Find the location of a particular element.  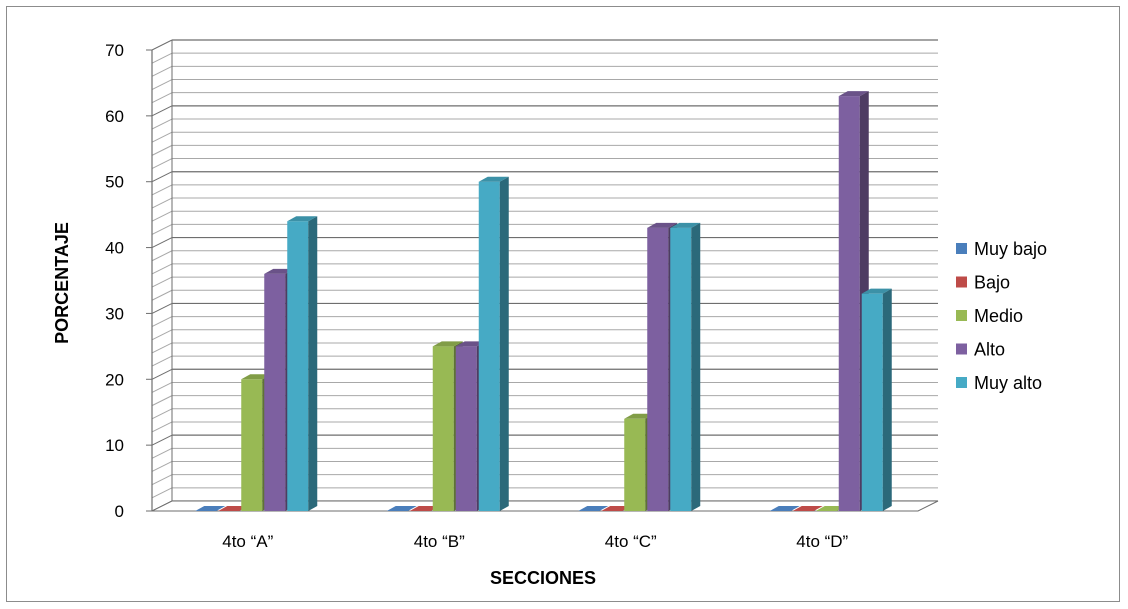

y-tick-labels: 0 10 20 30 40 50 60 70 is located at coordinates (114, 281).